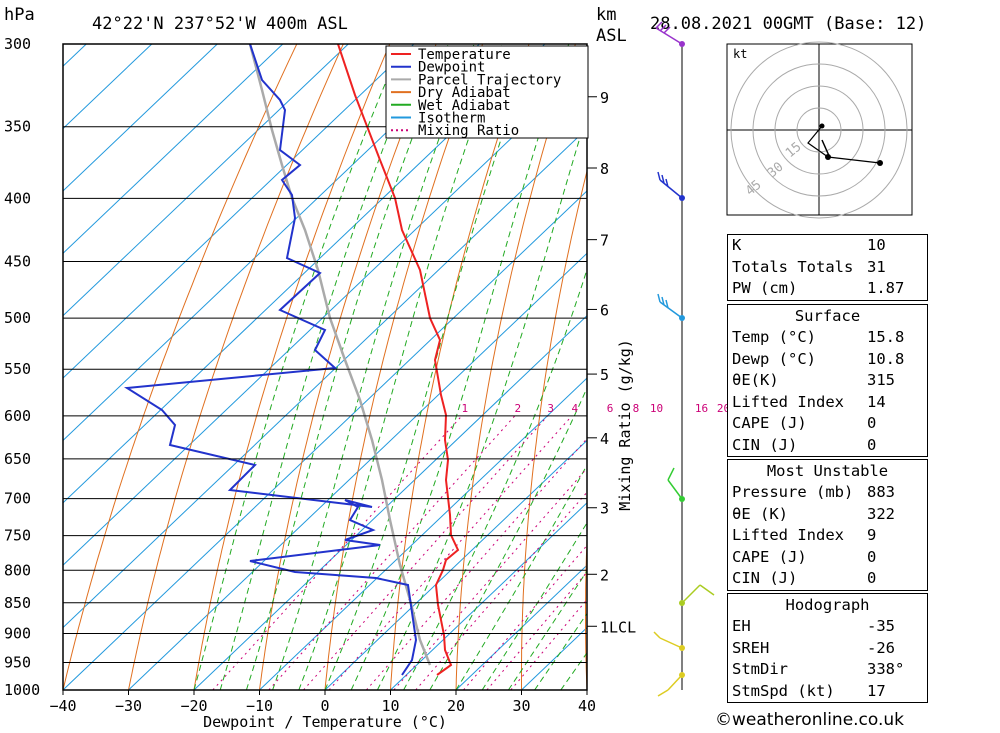 Image resolution: width=1000 pixels, height=733 pixels. Describe the element at coordinates (390, 706) in the screenshot. I see `temperature-tick-label: 10` at that location.